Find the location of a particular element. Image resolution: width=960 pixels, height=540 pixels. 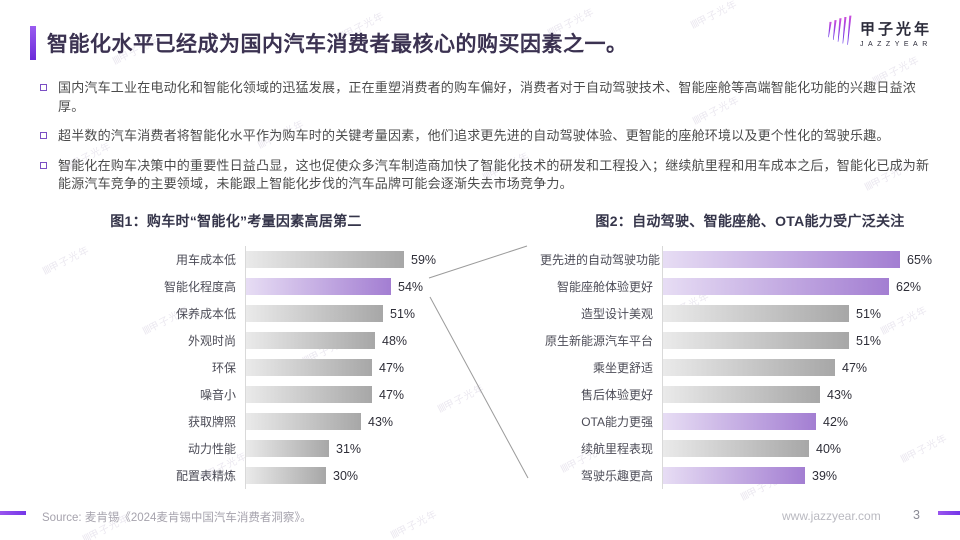

bar-row: 更先进的自动驾驶功能 65% is located at coordinates (747, 259).